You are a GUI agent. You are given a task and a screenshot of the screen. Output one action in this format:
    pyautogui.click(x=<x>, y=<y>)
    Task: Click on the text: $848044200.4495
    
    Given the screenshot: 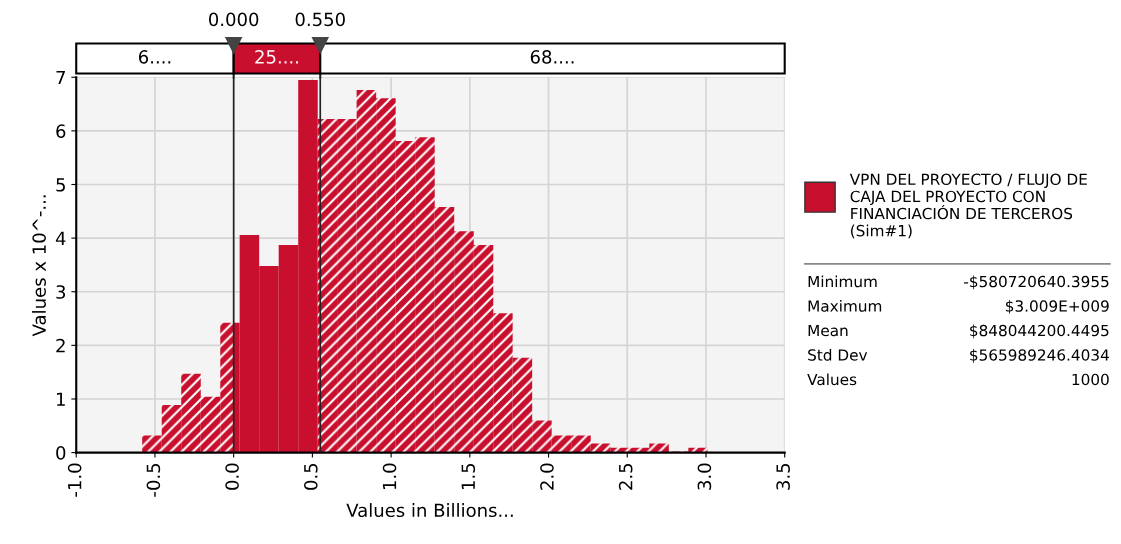 What is the action you would take?
    pyautogui.click(x=1039, y=331)
    